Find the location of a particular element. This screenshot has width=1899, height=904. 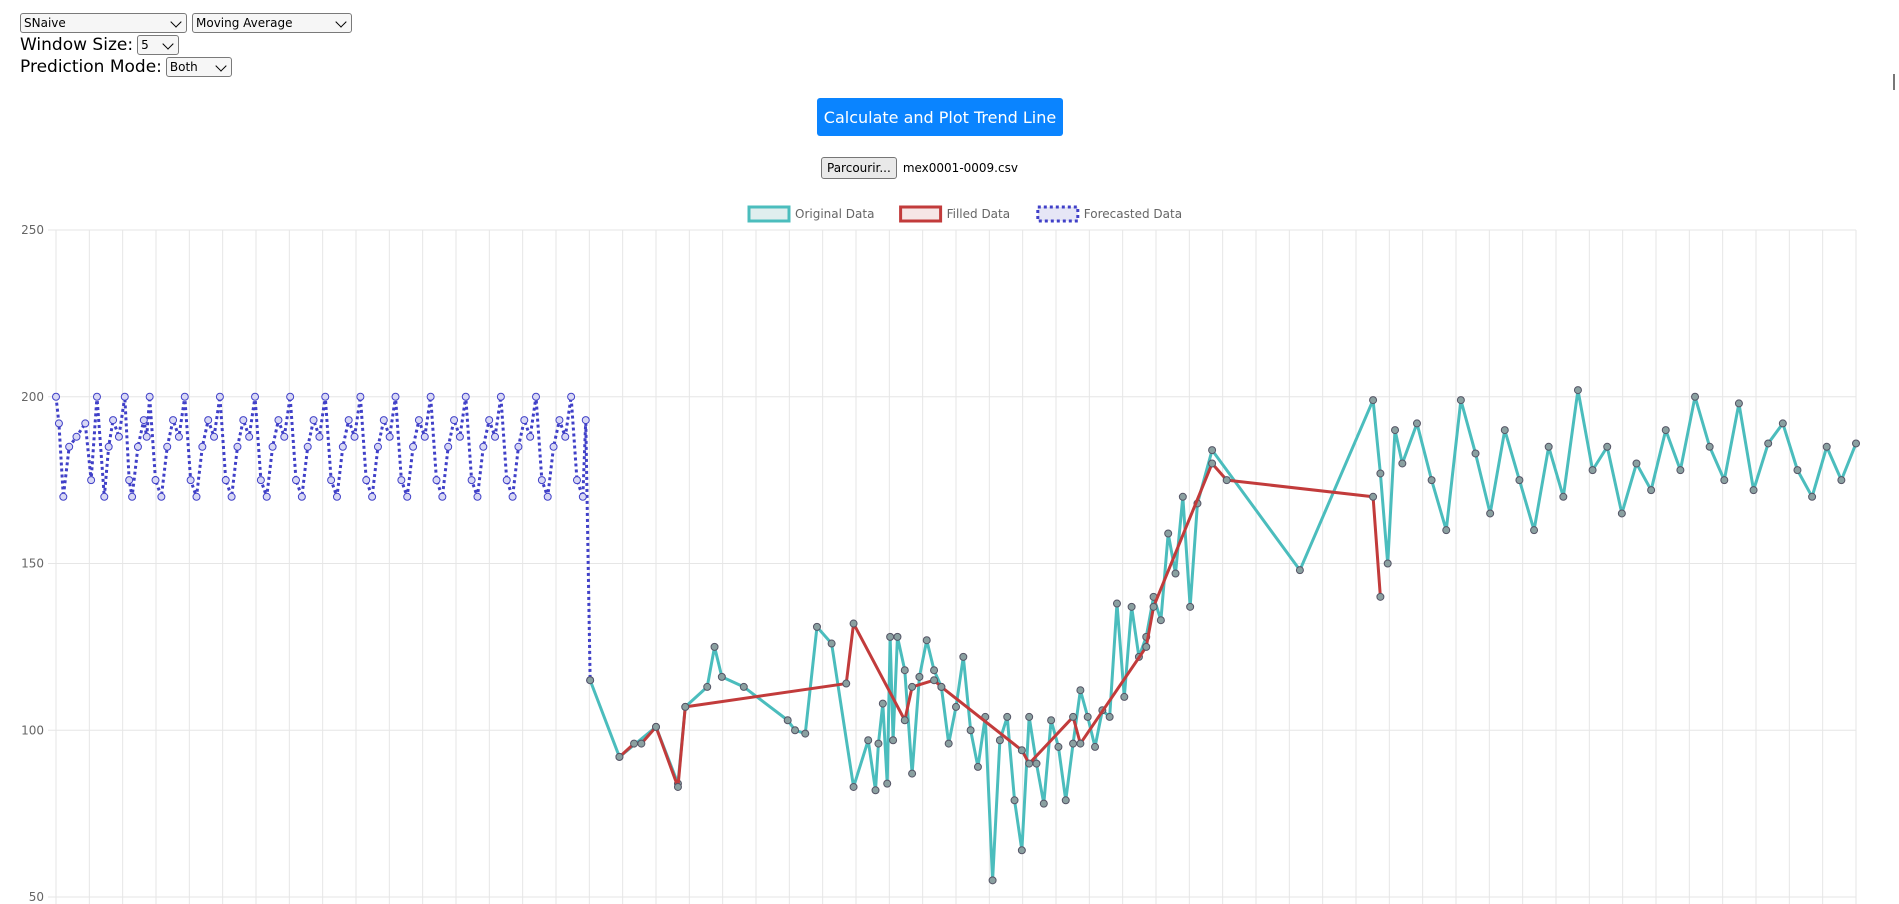

prediction-mode-select: Both is located at coordinates (198, 67).